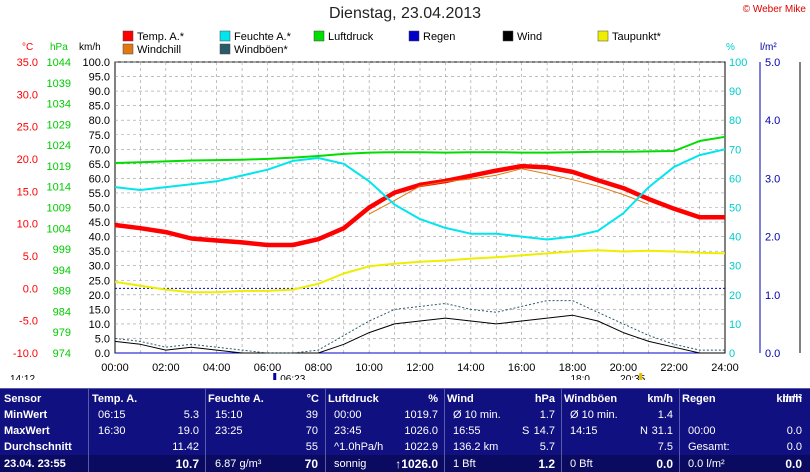 The width and height of the screenshot is (810, 472). Describe the element at coordinates (30, 289) in the screenshot. I see `temp-tick-label: 0.0` at that location.